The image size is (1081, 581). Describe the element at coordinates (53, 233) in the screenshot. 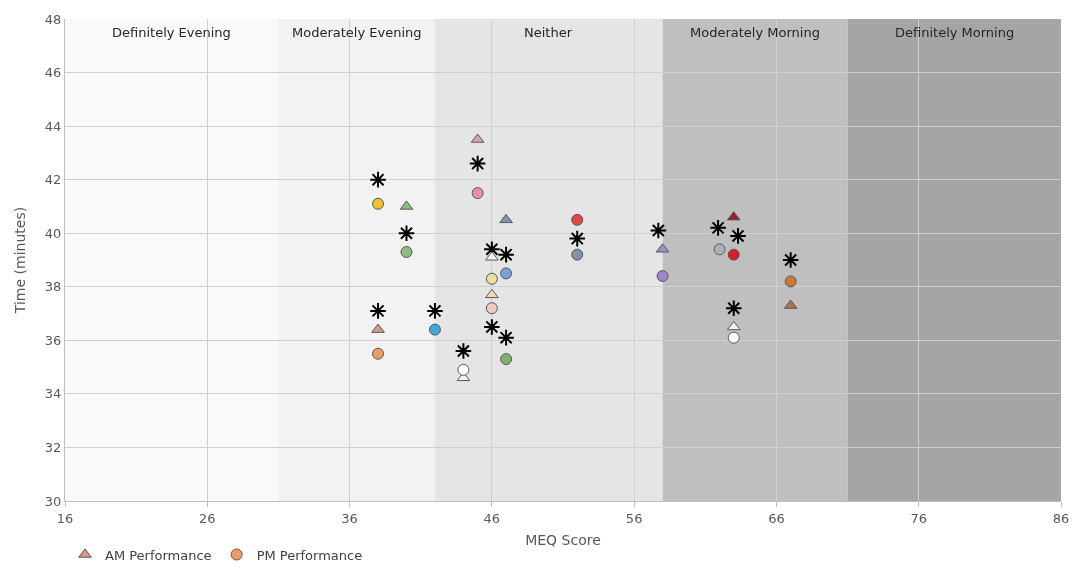

I see `y-tick-label: 40` at that location.